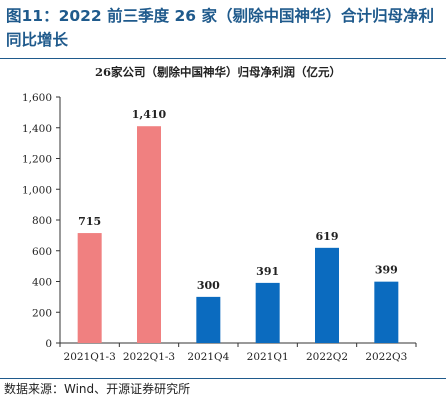 The width and height of the screenshot is (446, 404). What do you see at coordinates (268, 357) in the screenshot?
I see `x-tick-label: 2021Q1` at bounding box center [268, 357].